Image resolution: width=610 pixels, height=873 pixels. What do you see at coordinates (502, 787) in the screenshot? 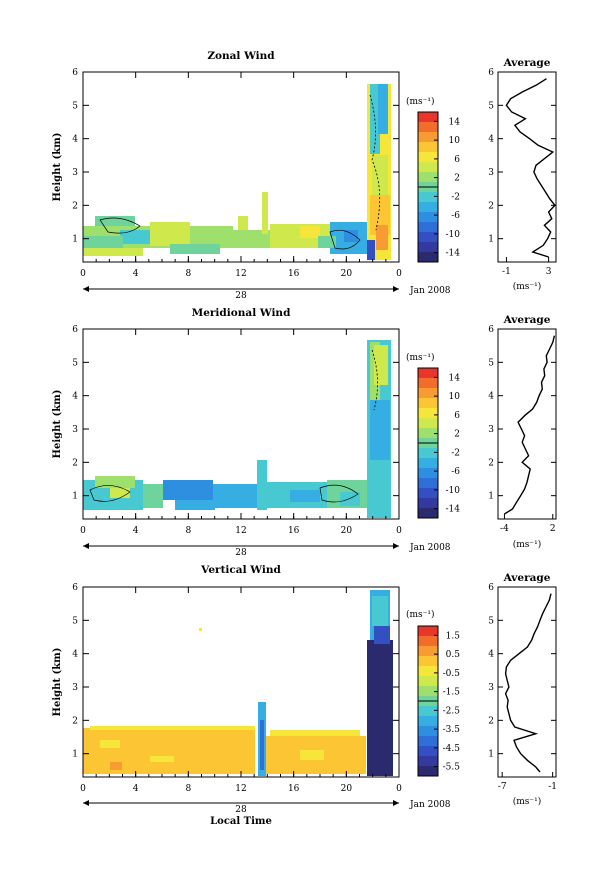
I see `profile-x-tick-label: -7` at bounding box center [502, 787].